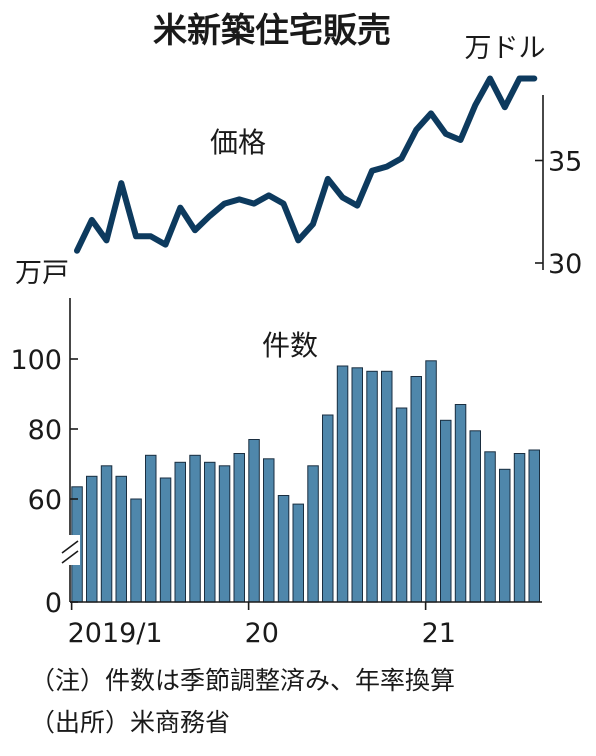 Image resolution: width=596 pixels, height=756 pixels. I want to click on sales-y-ticks: 0 60 80 100, so click(44, 482).